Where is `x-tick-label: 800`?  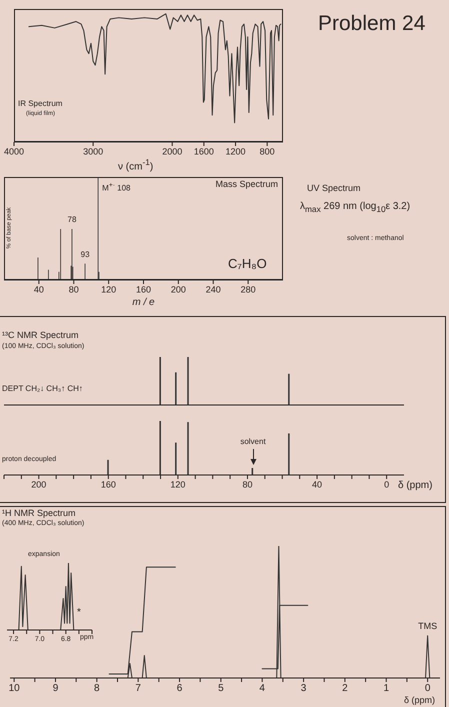 x-tick-label: 800 is located at coordinates (267, 151).